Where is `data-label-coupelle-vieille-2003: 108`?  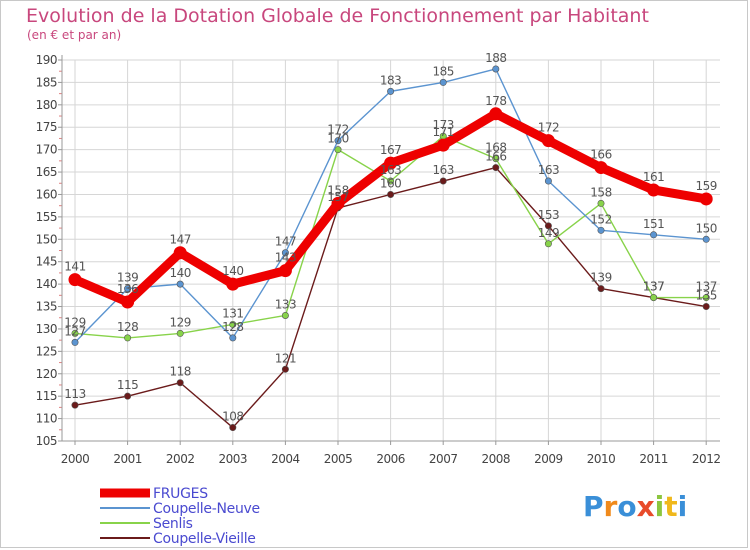 data-label-coupelle-vieille-2003: 108 is located at coordinates (232, 417).